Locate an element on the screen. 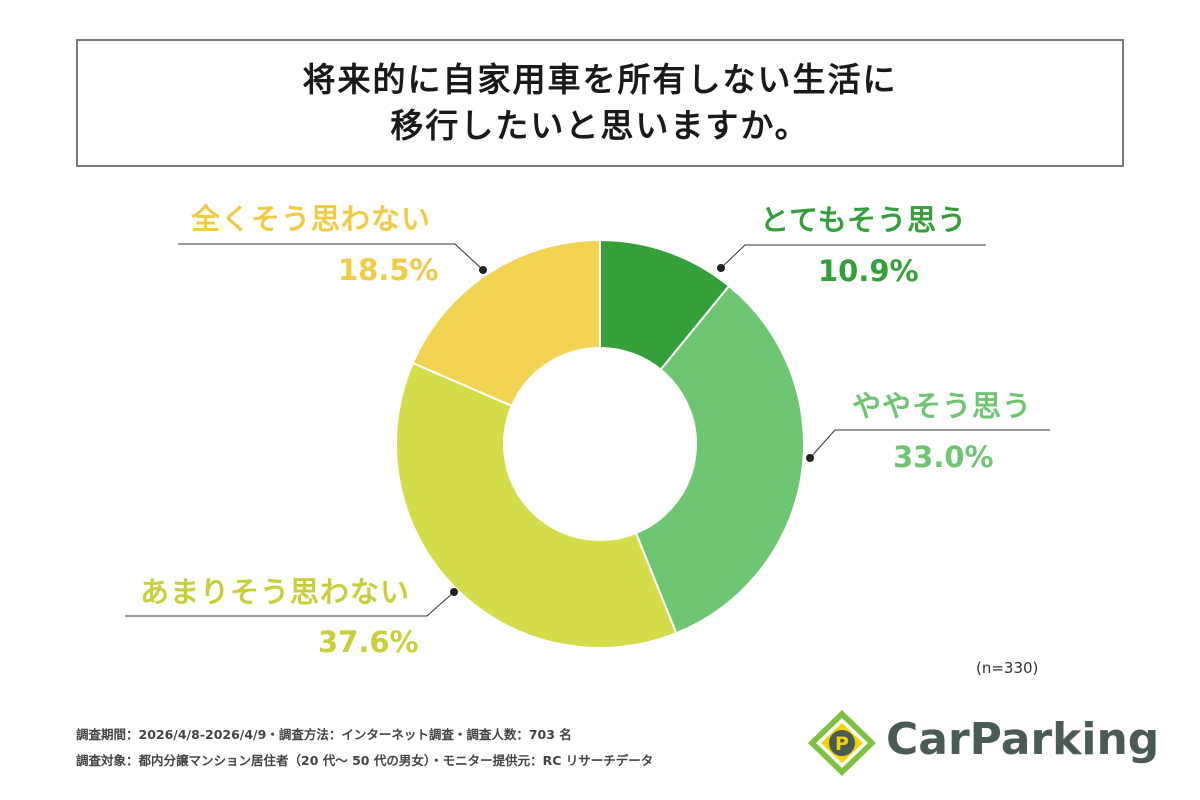 The height and width of the screenshot is (800, 1200). title-line-2: 移行したいと思いますか。 is located at coordinates (600, 125).